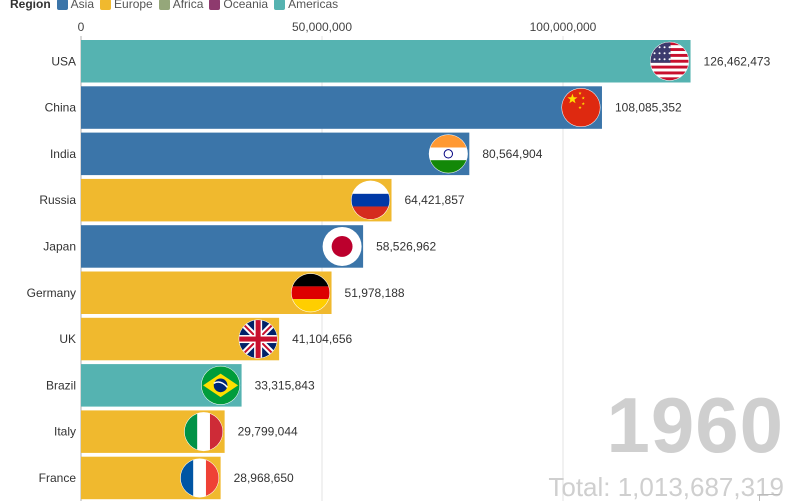 This screenshot has height=502, width=804. What do you see at coordinates (106, 5) in the screenshot?
I see `legend-swatch-europe` at bounding box center [106, 5].